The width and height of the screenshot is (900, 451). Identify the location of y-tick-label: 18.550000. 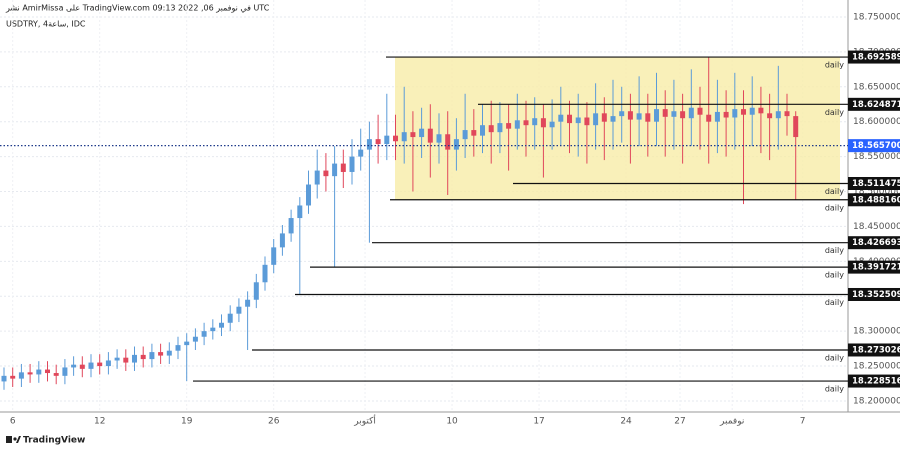
(876, 157).